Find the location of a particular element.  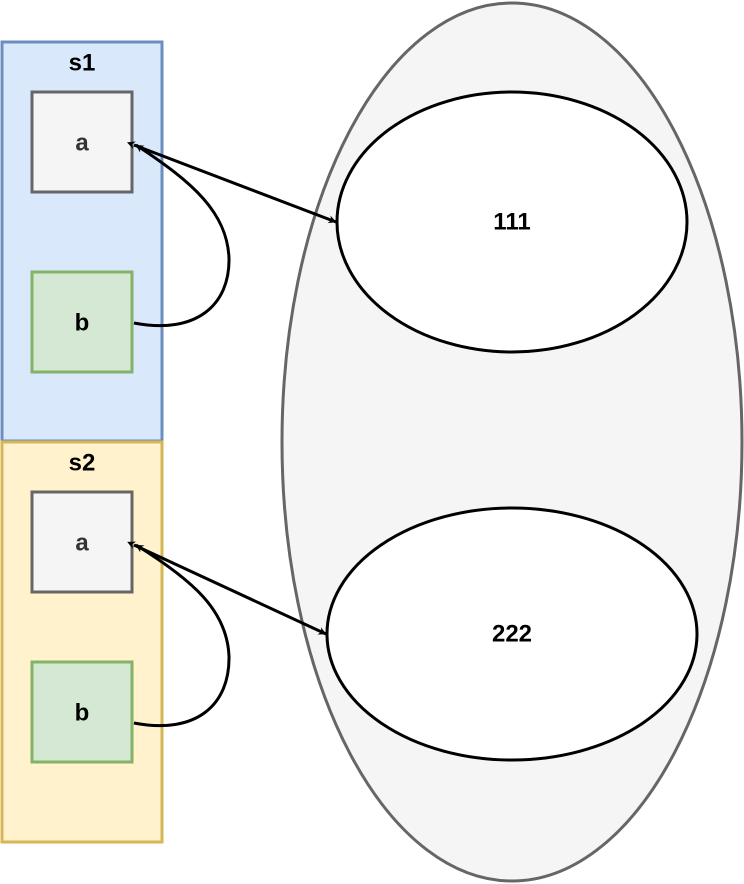

arrow-s1-b-to-a is located at coordinates (182, 235).